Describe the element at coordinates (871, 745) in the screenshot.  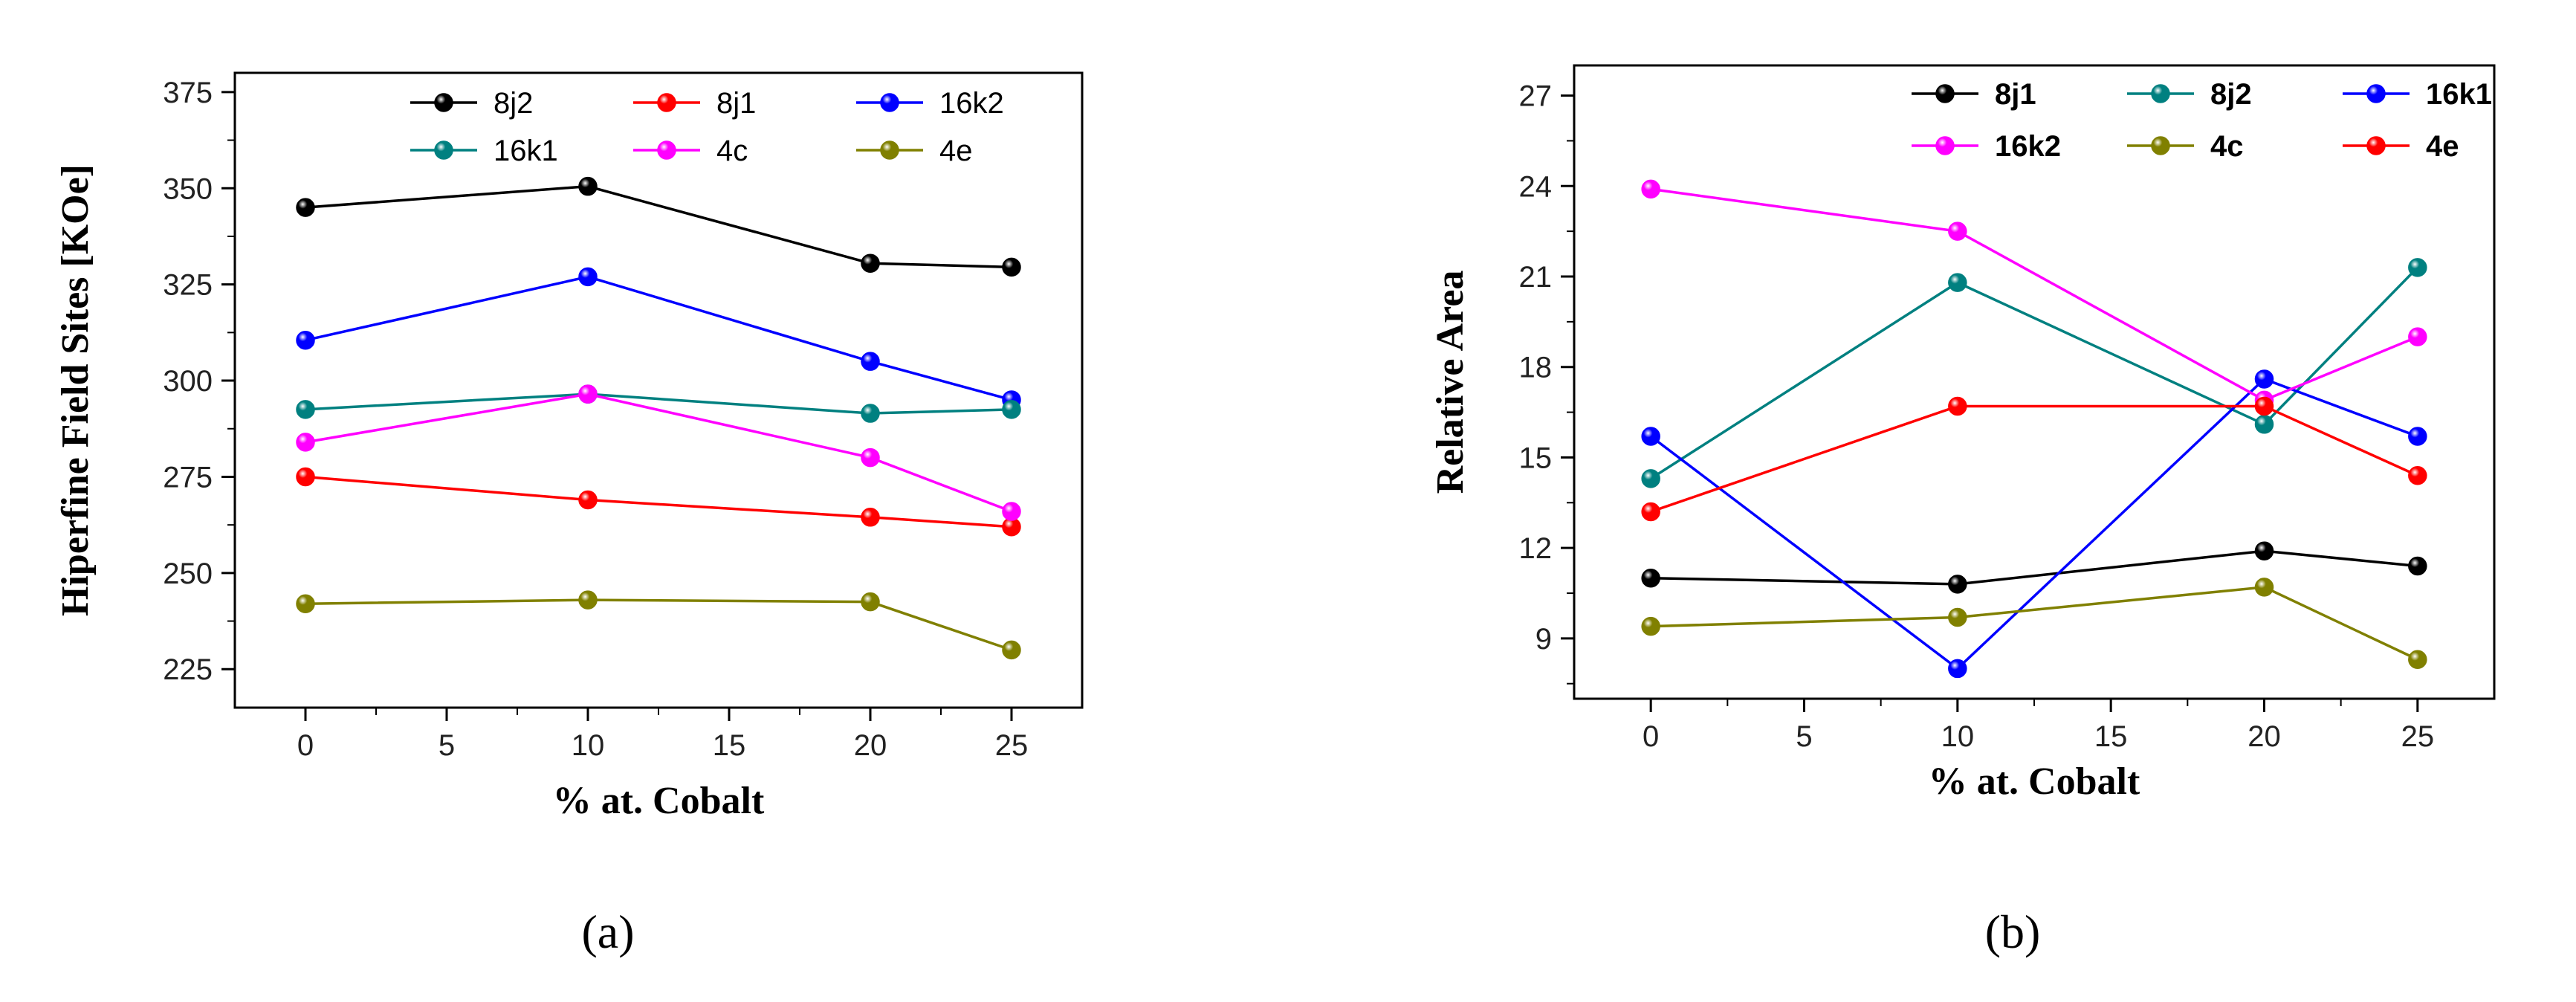
I see `x-tick-label: 20` at that location.